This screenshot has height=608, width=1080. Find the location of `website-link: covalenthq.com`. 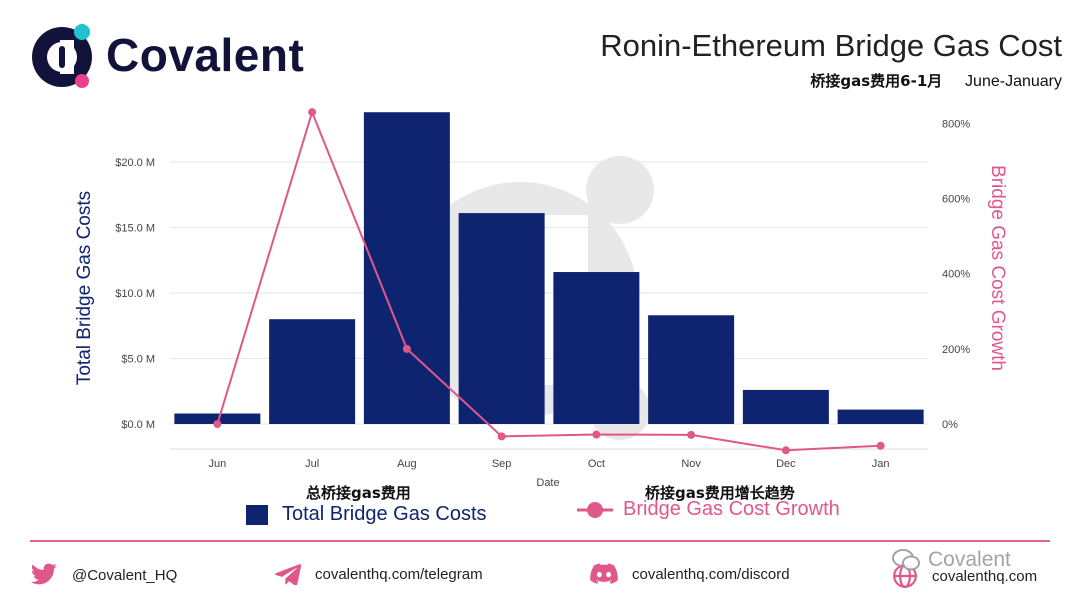

website-link: covalenthq.com is located at coordinates (985, 576).